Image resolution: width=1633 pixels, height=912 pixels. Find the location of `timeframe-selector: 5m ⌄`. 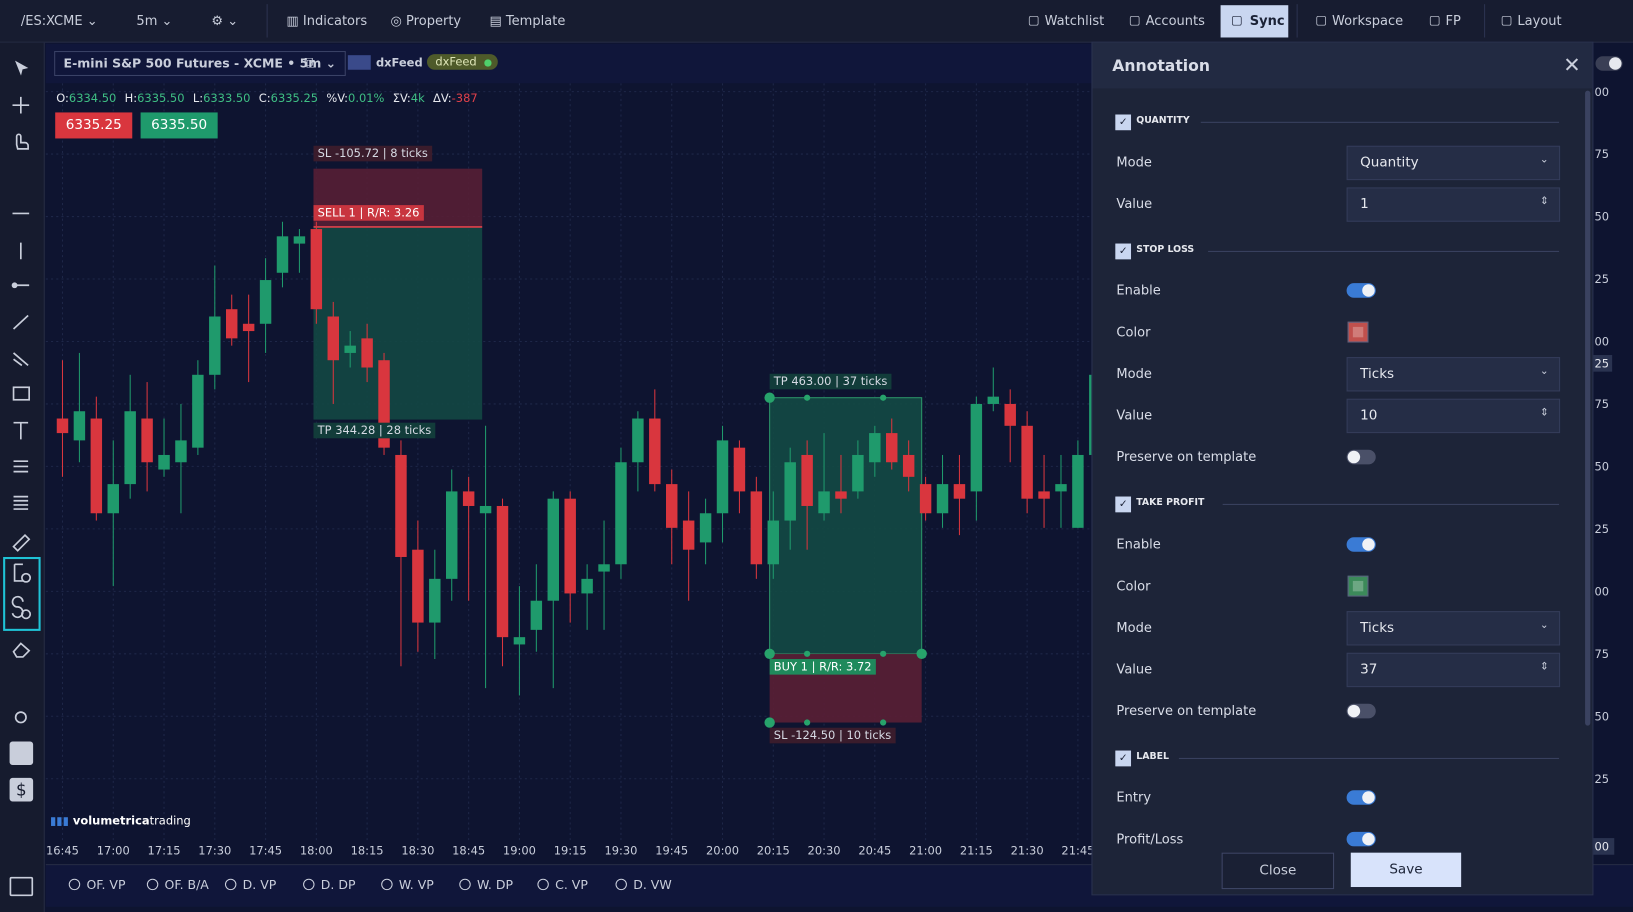

timeframe-selector: 5m ⌄ is located at coordinates (154, 20).